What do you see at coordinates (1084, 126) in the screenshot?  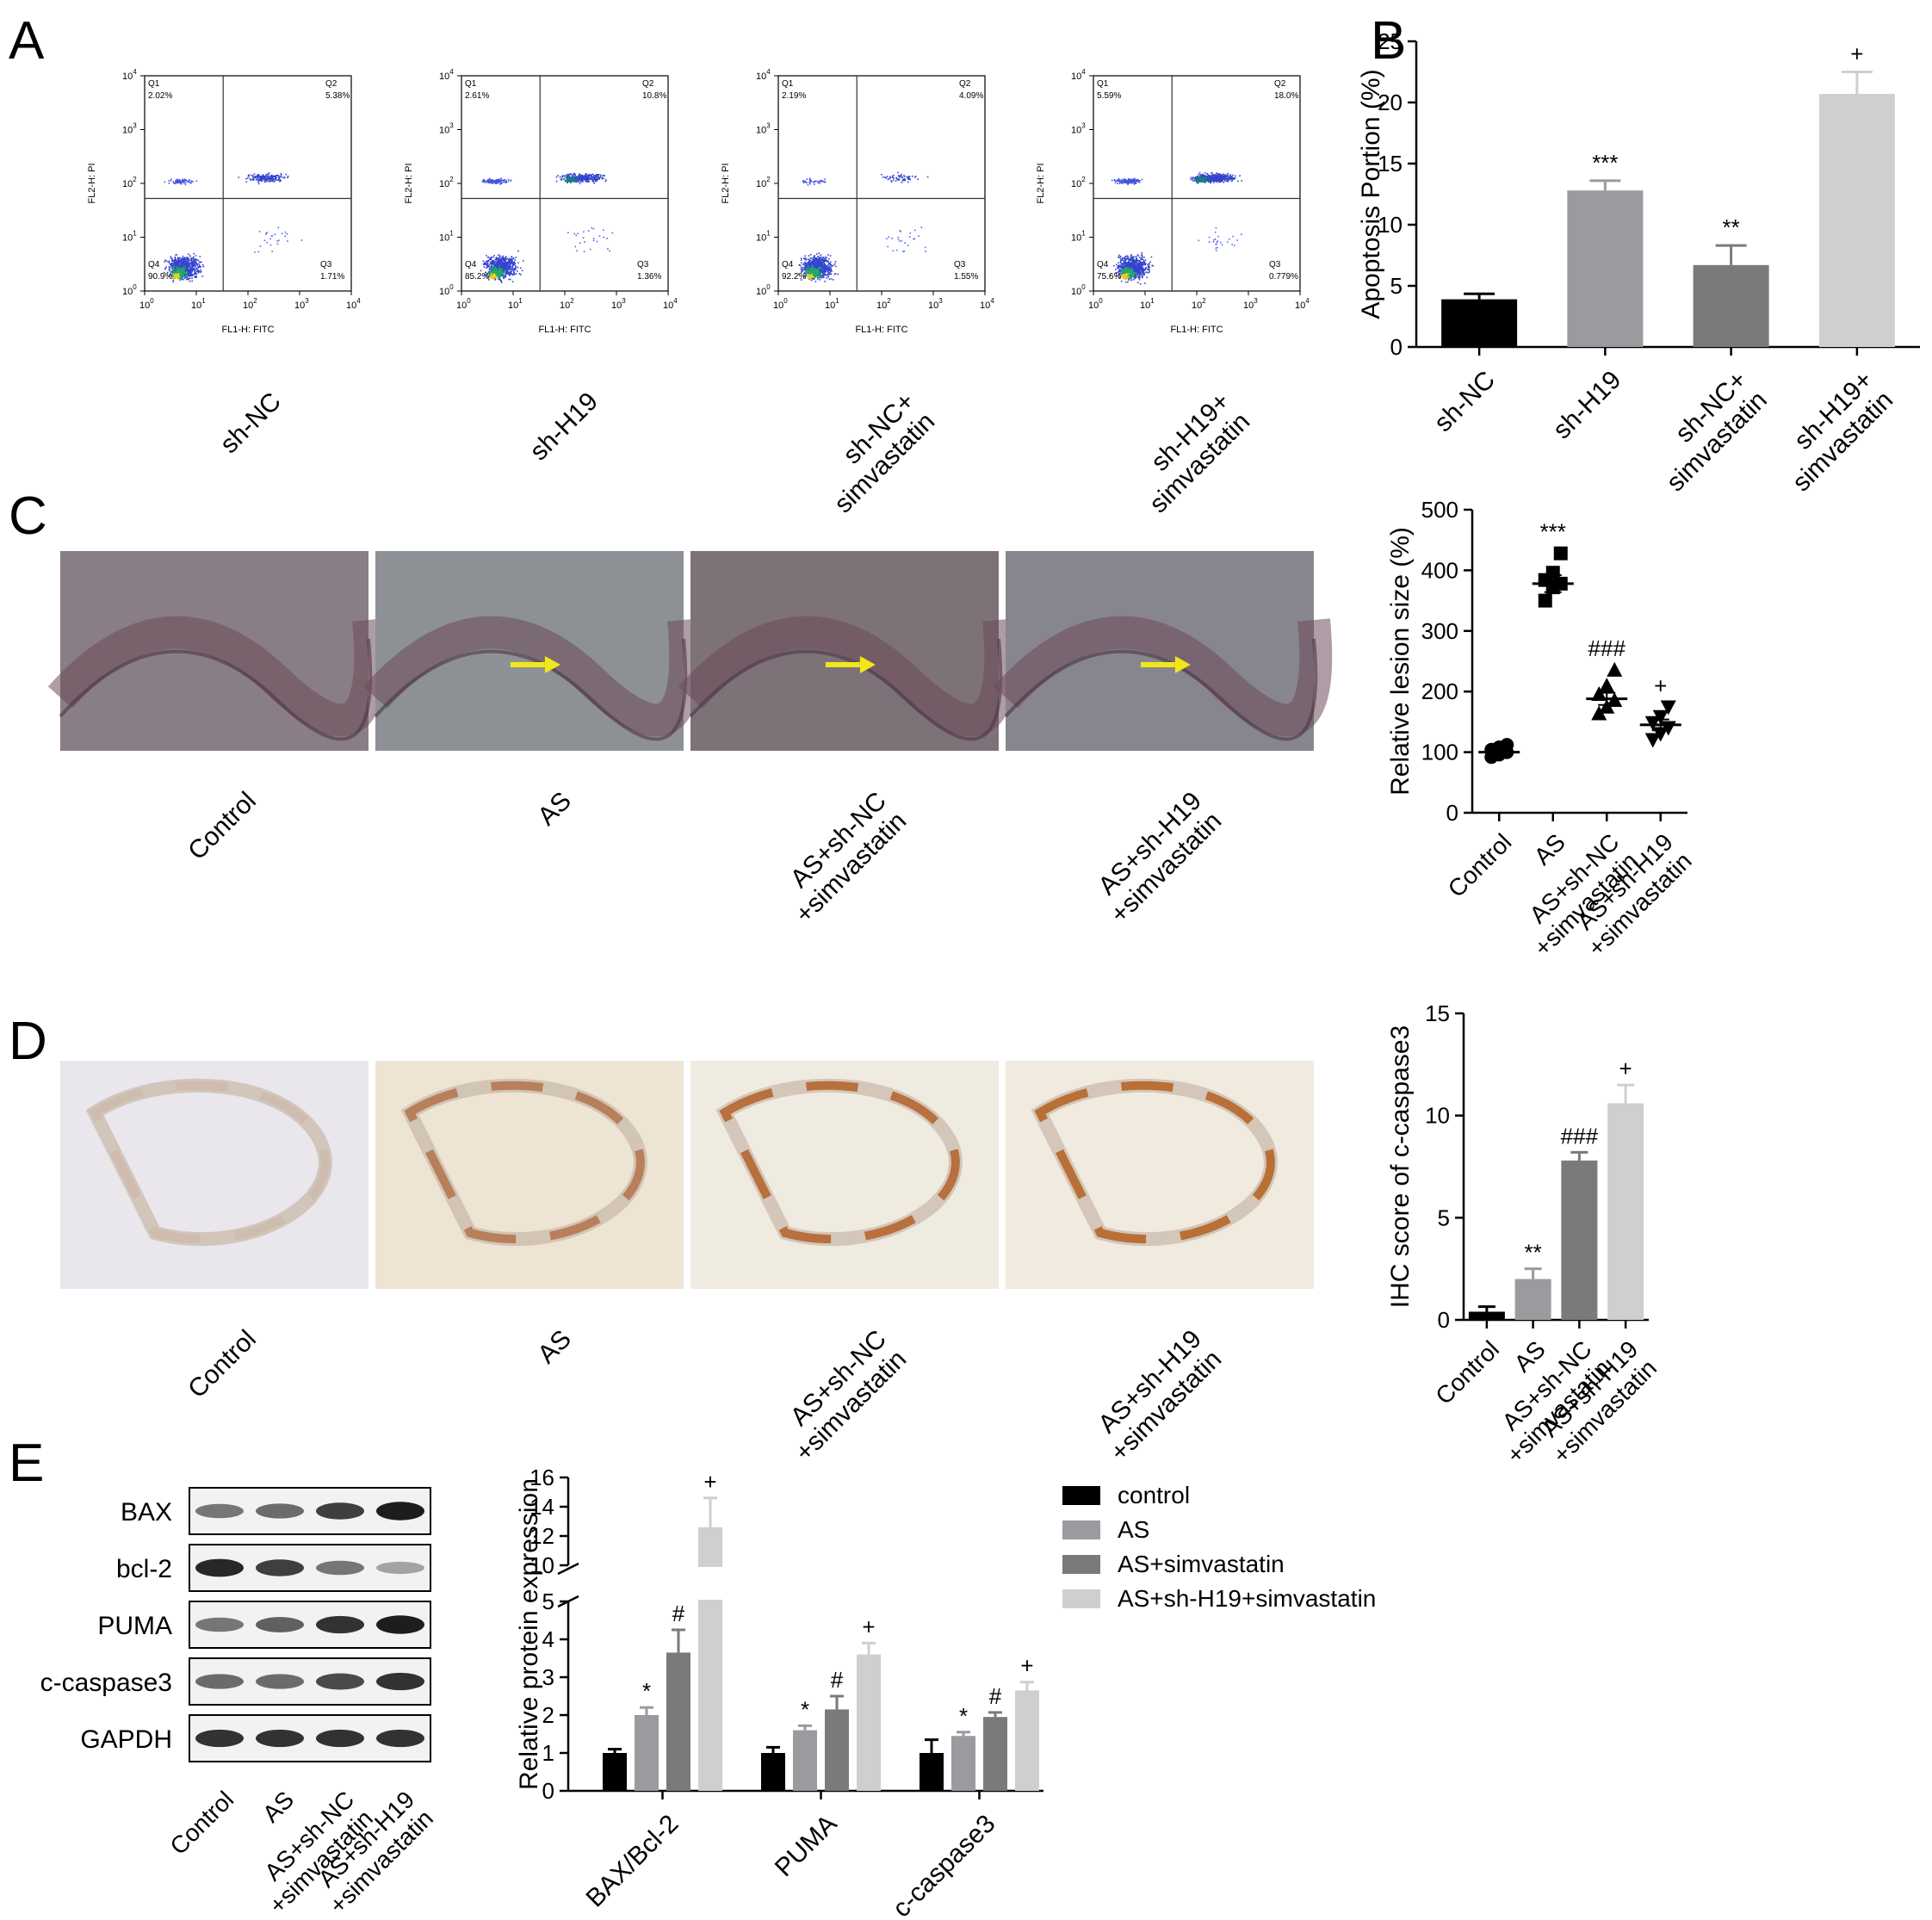 I see `flow-y-tick-exp: 3` at bounding box center [1084, 126].